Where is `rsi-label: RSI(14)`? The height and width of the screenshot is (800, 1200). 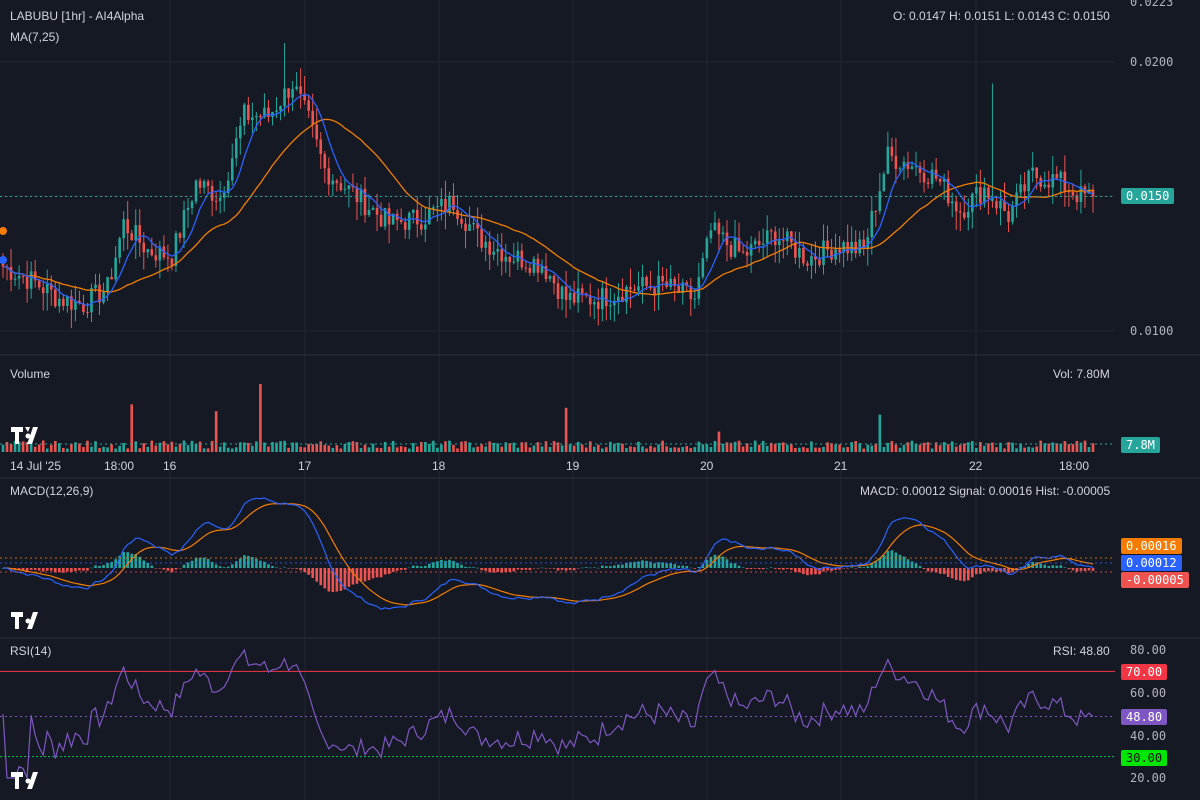
rsi-label: RSI(14) is located at coordinates (31, 651).